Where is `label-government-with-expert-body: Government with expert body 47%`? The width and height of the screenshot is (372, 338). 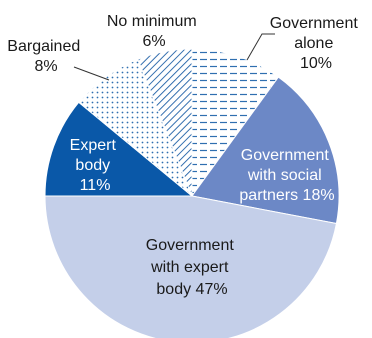
label-government-with-expert-body: Government with expert body 47% is located at coordinates (192, 267).